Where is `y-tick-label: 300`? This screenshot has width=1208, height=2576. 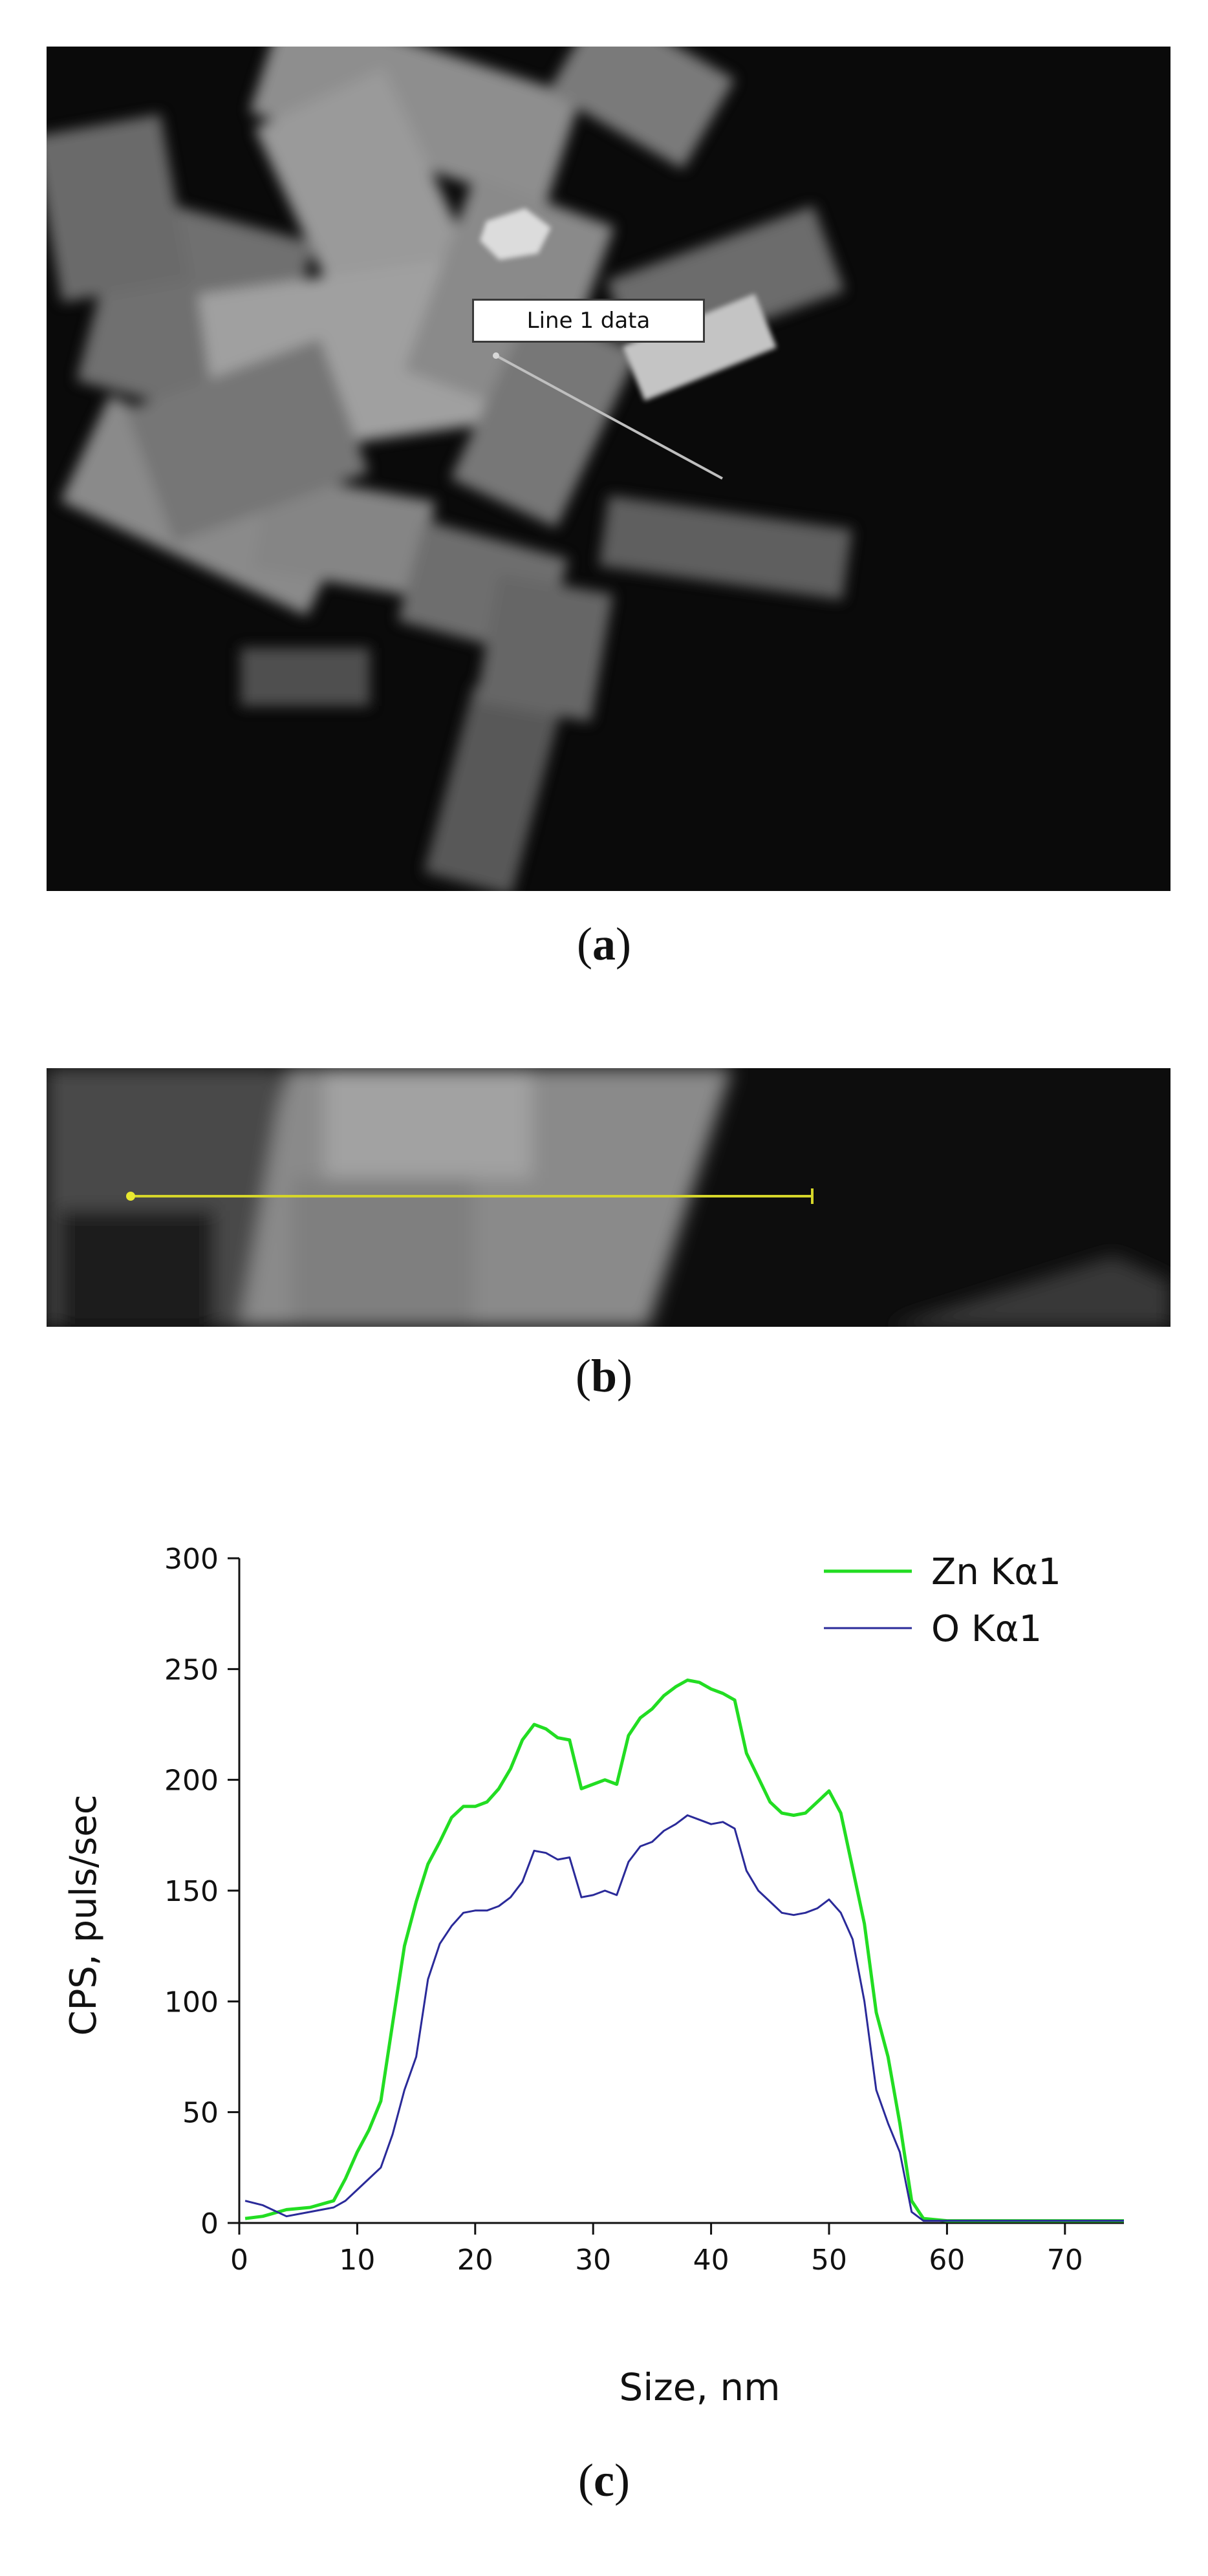 y-tick-label: 300 is located at coordinates (191, 1559).